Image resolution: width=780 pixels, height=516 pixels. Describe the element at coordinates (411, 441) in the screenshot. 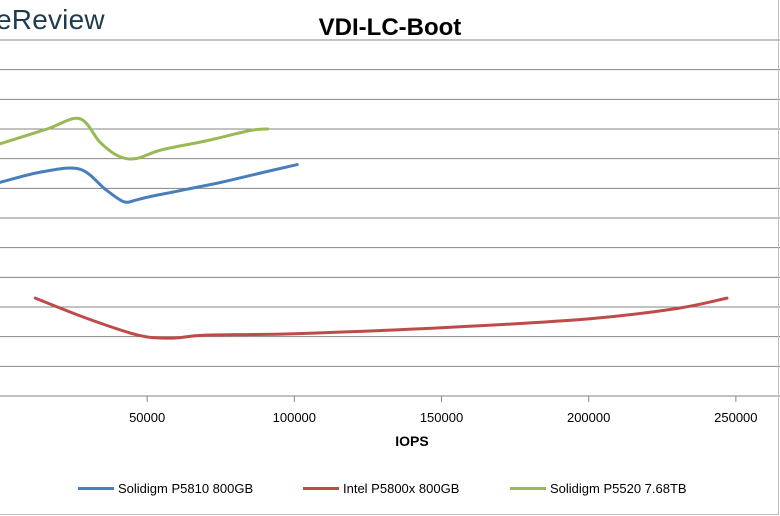

I see `x-axis-label: IOPS` at that location.